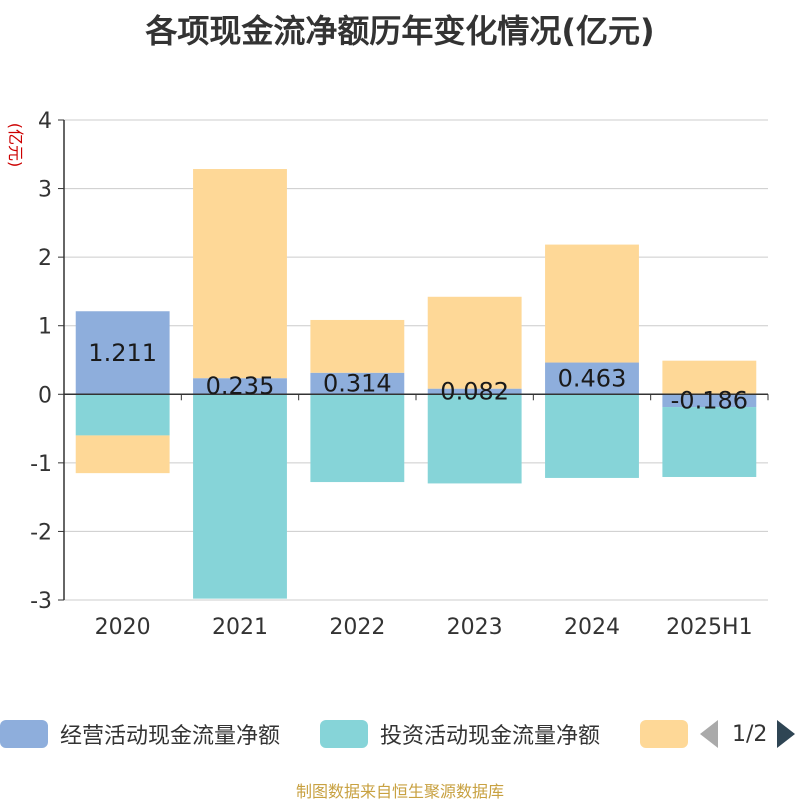 The image size is (800, 802). I want to click on bar-operating-2023, so click(474, 391).